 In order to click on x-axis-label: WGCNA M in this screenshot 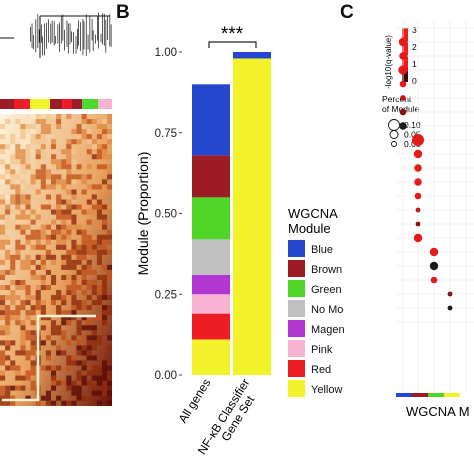, I will do `click(438, 411)`.